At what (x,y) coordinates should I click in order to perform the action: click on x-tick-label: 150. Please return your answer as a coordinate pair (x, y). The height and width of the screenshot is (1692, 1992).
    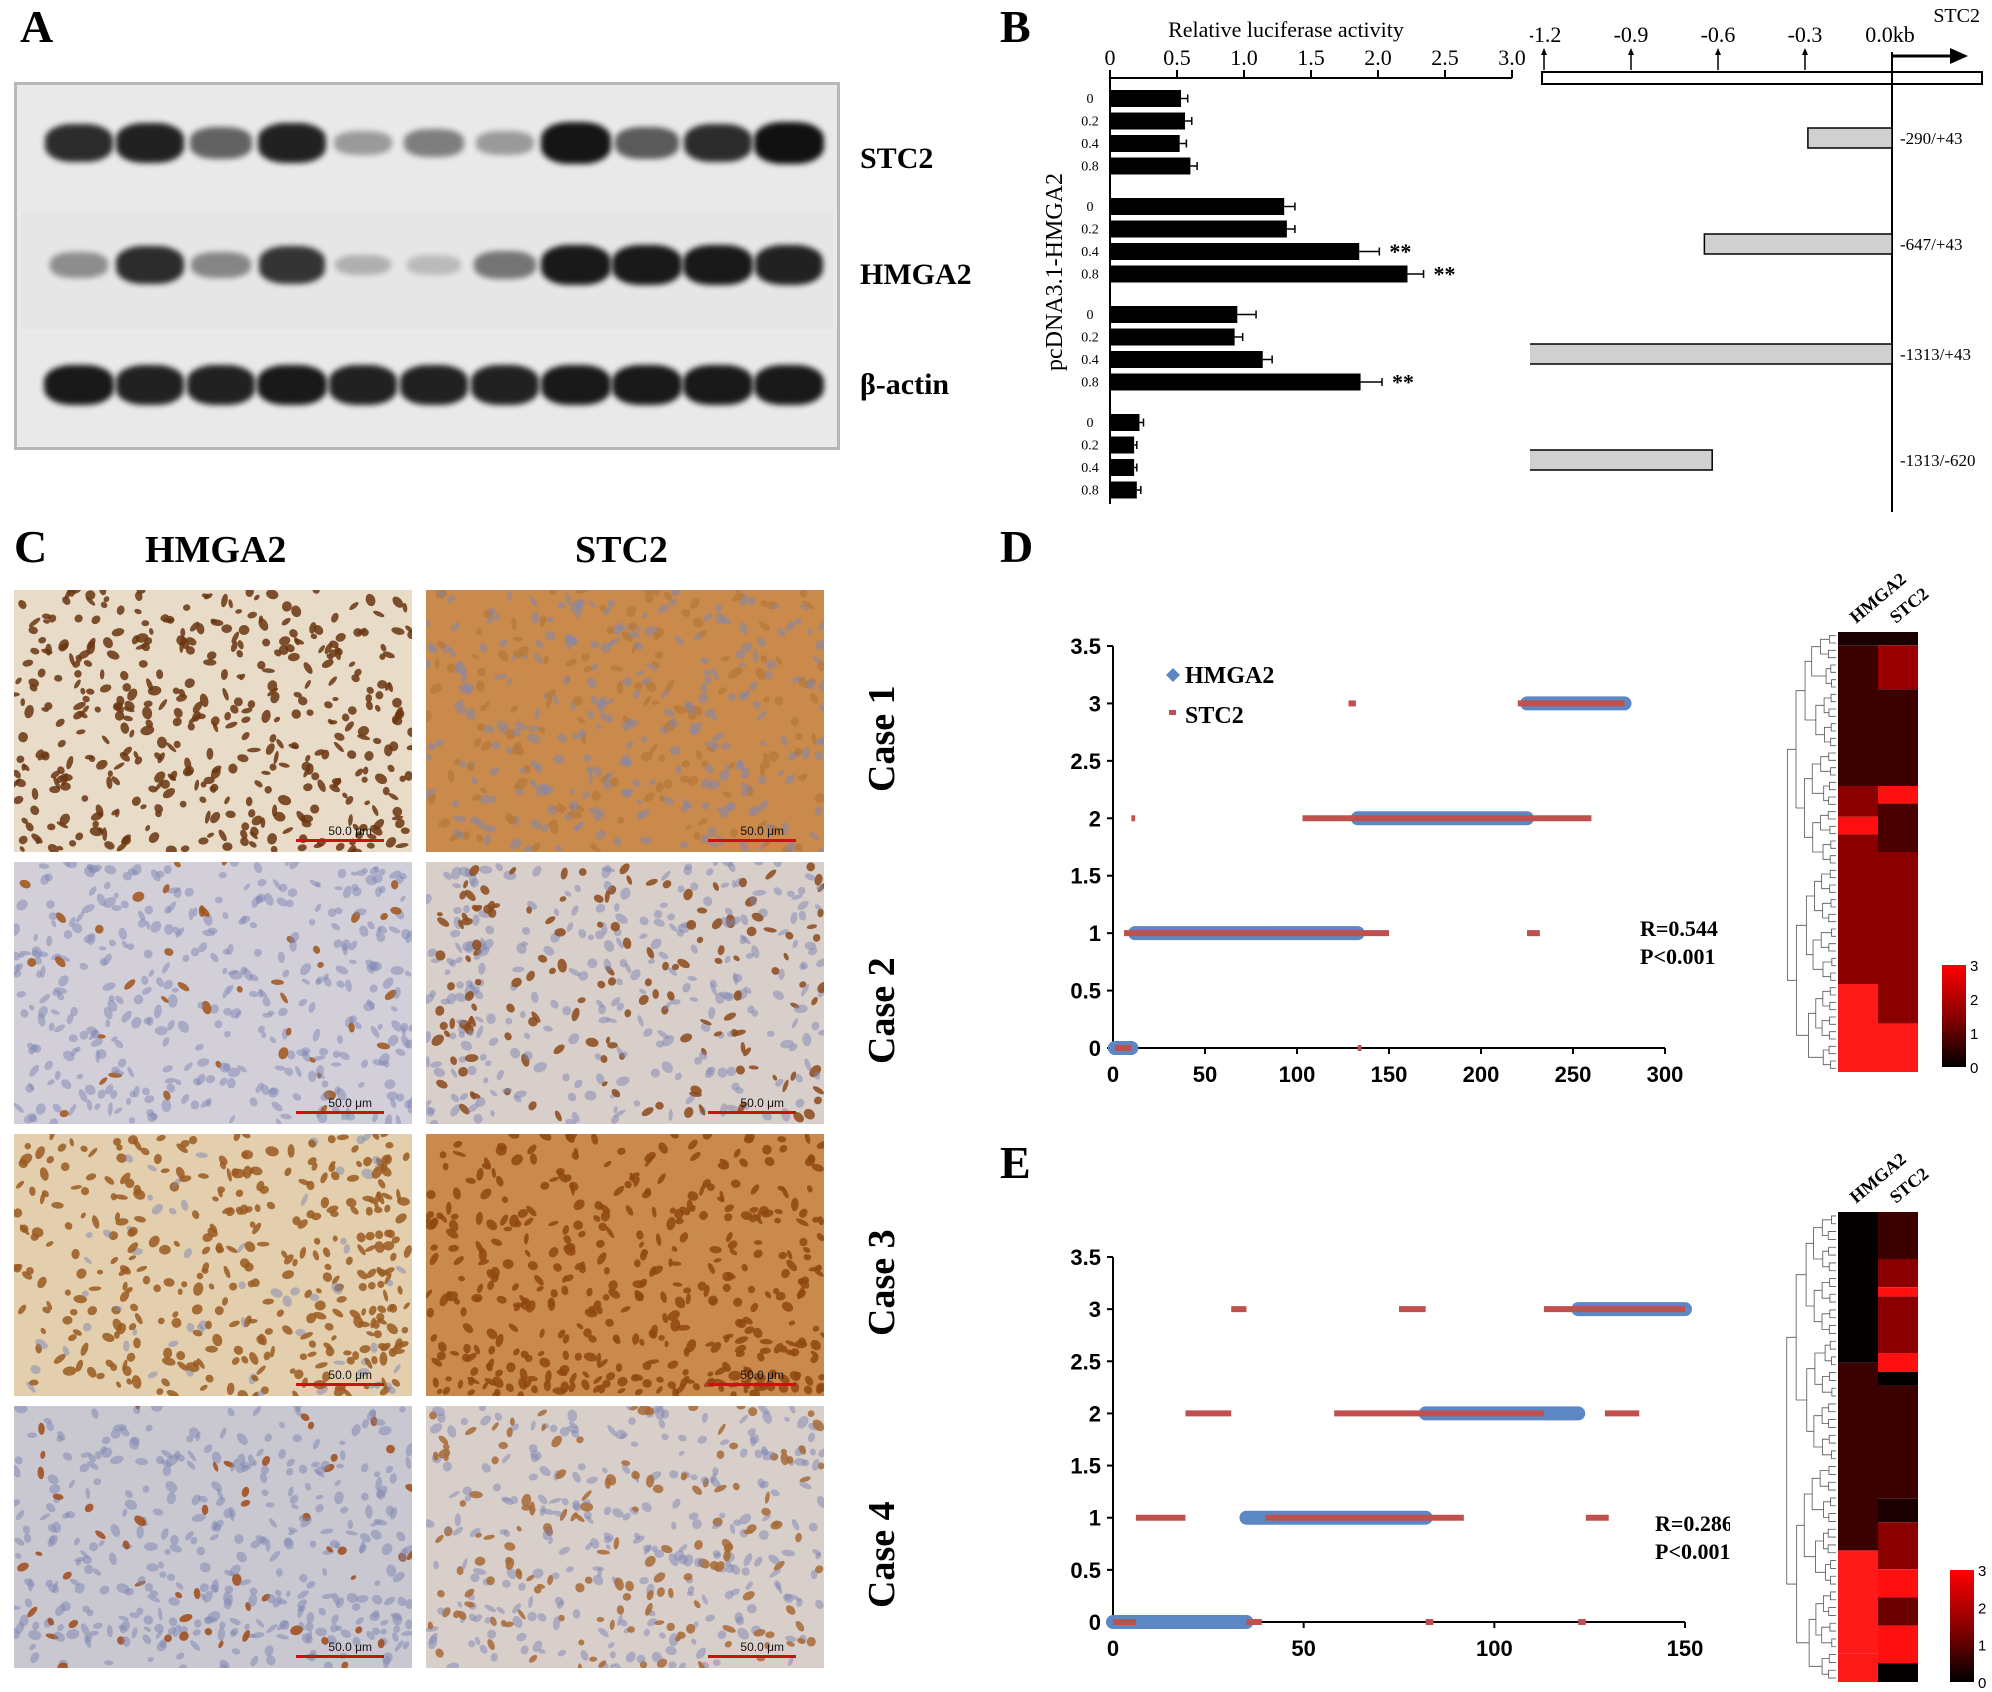
    Looking at the image, I should click on (1389, 1074).